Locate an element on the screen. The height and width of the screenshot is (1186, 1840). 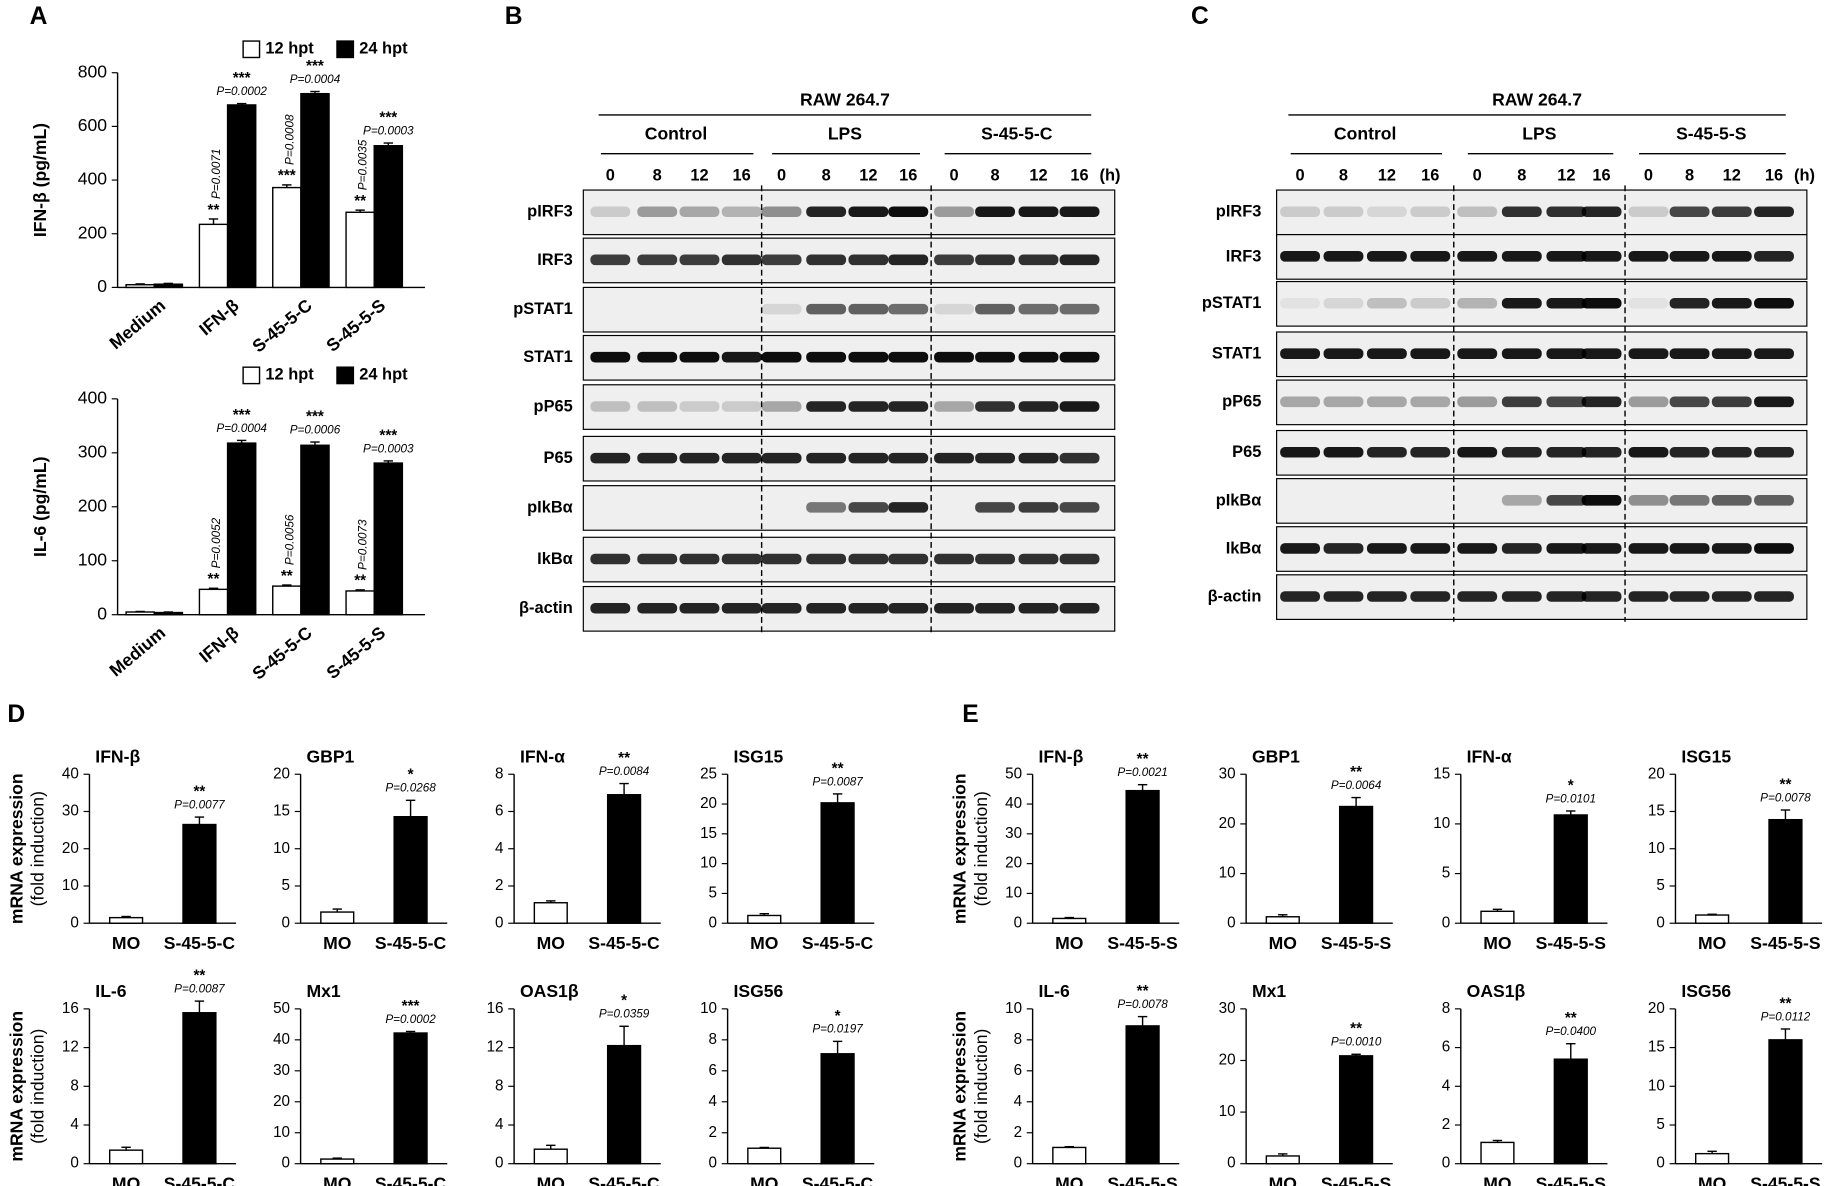
legend-swatch is located at coordinates (345, 375).